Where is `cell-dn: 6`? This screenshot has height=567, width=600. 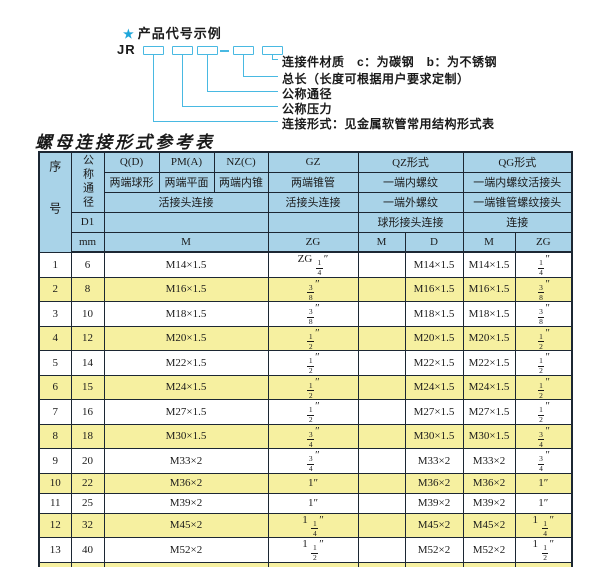
cell-dn: 6 is located at coordinates (87, 264).